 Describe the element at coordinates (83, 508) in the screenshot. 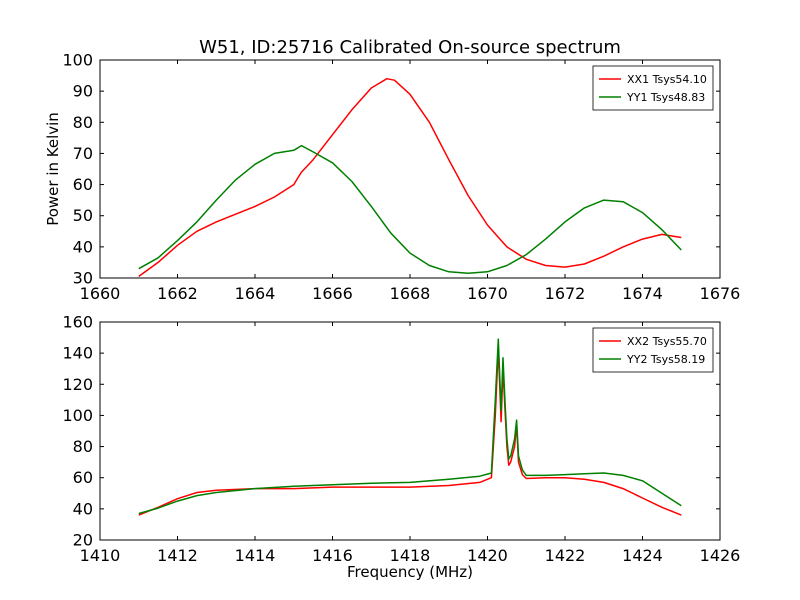

I see `bottom-y-tick-label: 40` at that location.